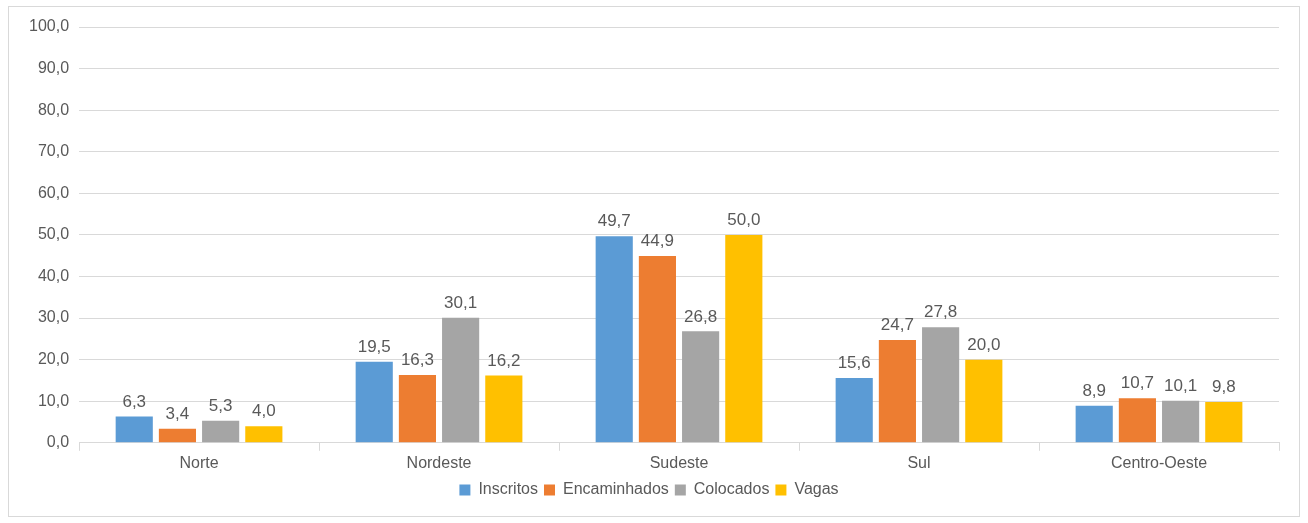 This screenshot has width=1308, height=523. What do you see at coordinates (417, 360) in the screenshot?
I see `data-label: 16,3` at bounding box center [417, 360].